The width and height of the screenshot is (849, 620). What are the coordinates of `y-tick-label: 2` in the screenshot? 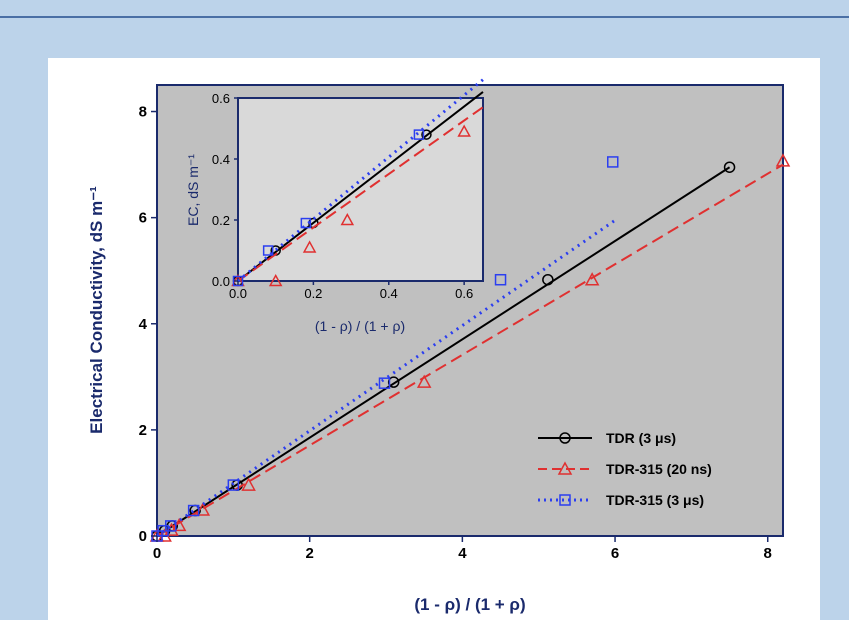 It's located at (143, 430).